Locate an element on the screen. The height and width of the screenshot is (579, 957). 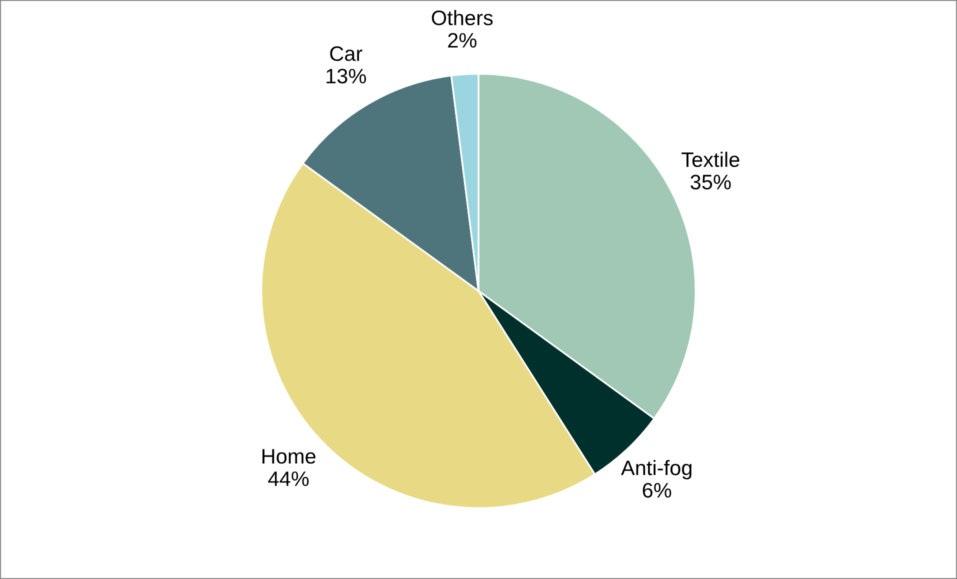
data-label: 13% is located at coordinates (346, 76).